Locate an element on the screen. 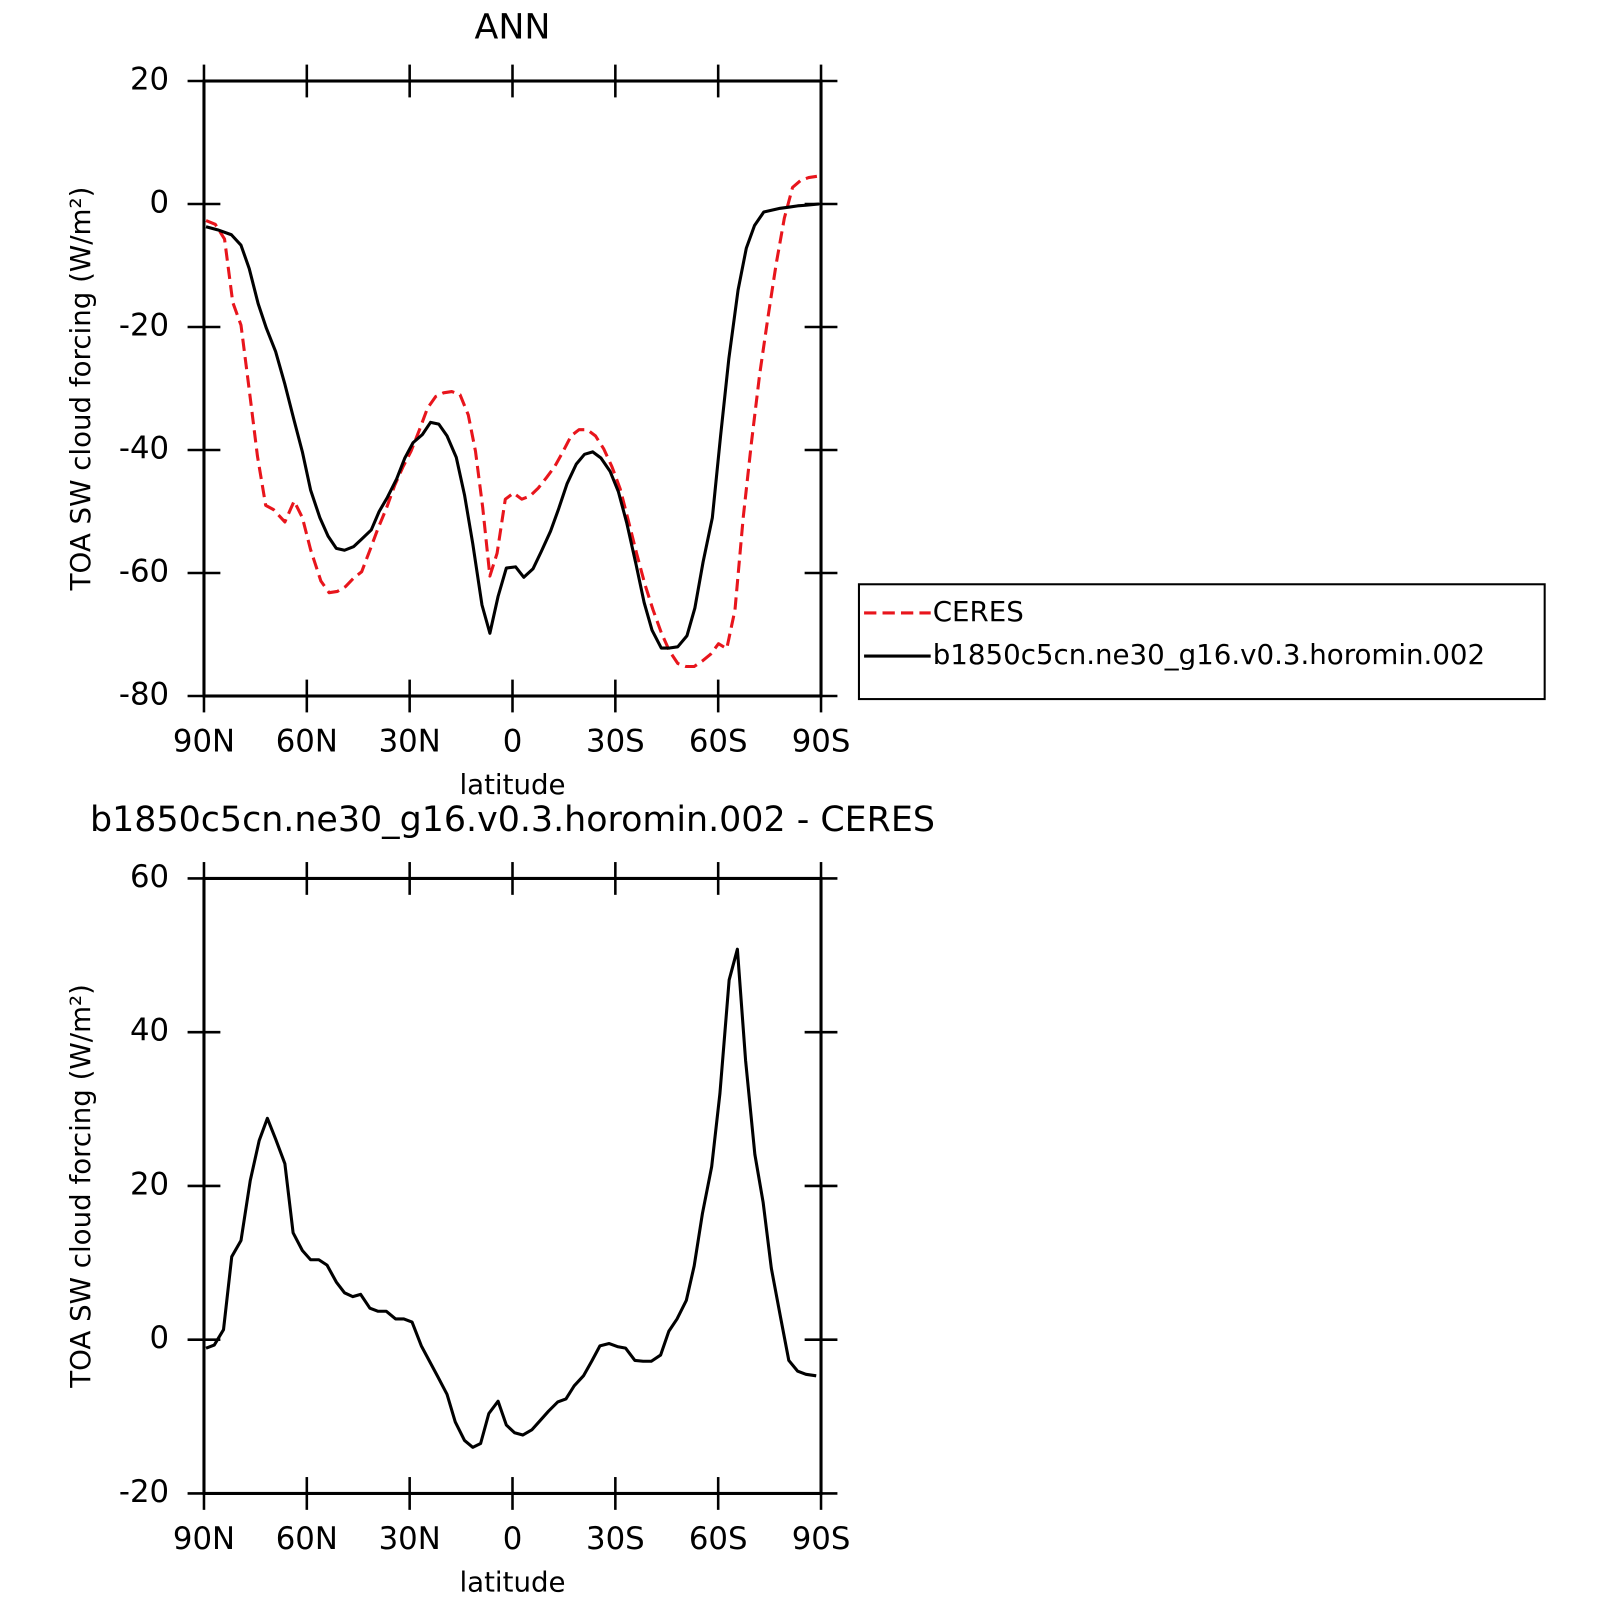 The height and width of the screenshot is (1597, 1599). legend-box is located at coordinates (1201, 642).